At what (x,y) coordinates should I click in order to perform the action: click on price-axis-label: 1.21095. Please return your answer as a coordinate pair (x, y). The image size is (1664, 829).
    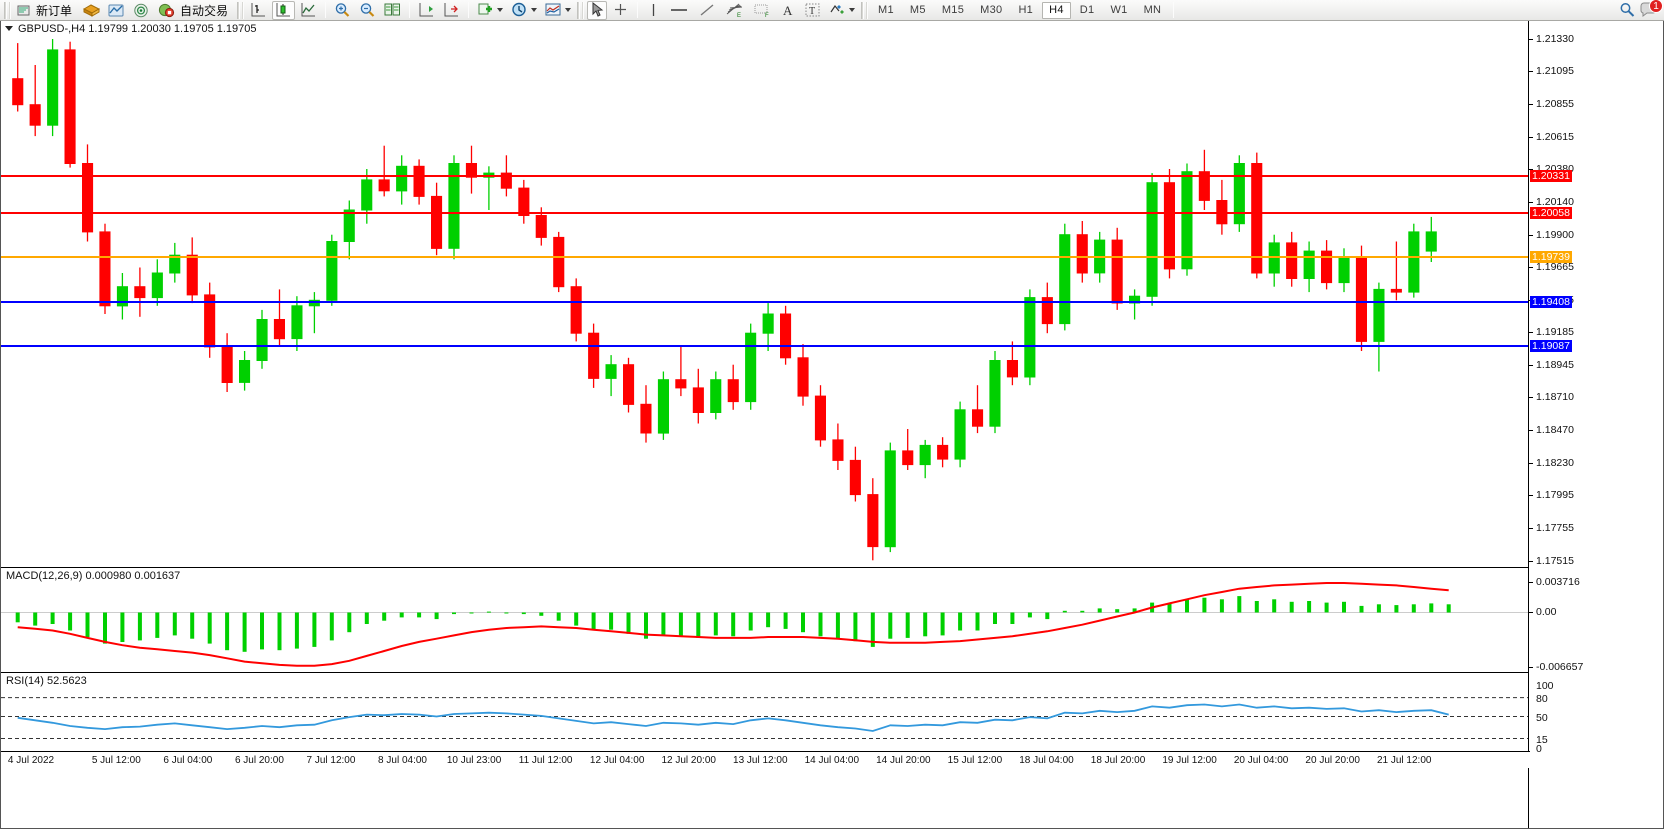
    Looking at the image, I should click on (1555, 71).